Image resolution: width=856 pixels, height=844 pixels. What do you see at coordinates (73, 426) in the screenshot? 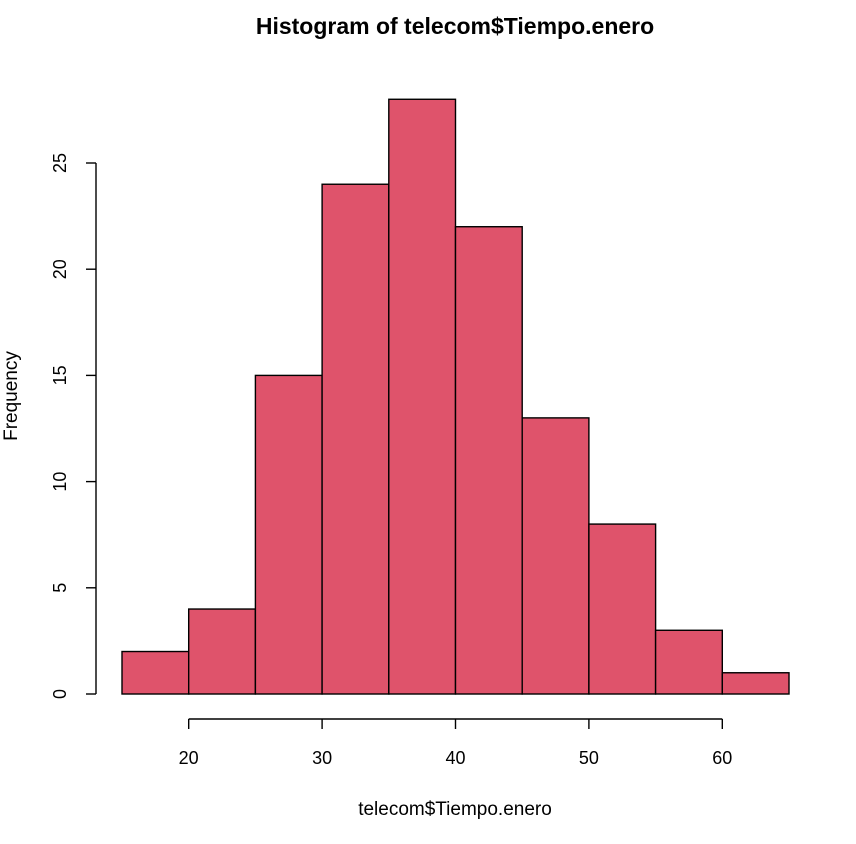
I see `y-axis: 0 5 10 15 20 25` at bounding box center [73, 426].